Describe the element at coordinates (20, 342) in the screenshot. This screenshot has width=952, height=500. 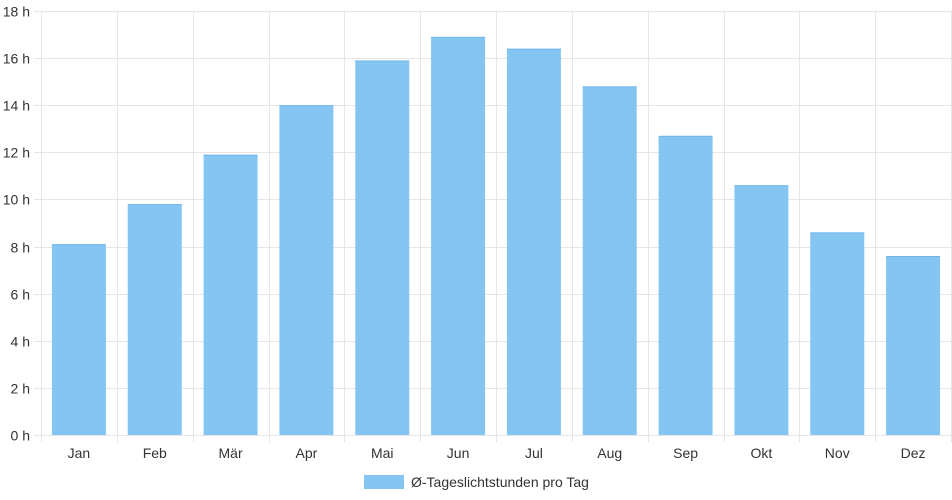
I see `y-tick-label: 4 h` at that location.